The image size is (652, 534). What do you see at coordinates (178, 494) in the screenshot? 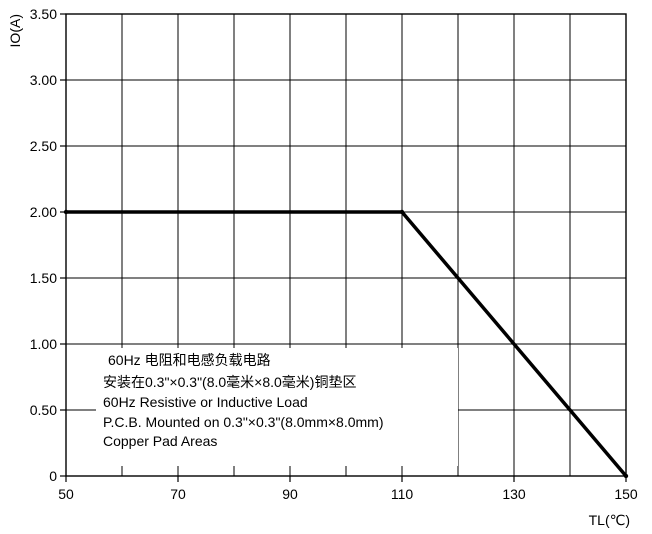
I see `x-tick-label: 70` at bounding box center [178, 494].